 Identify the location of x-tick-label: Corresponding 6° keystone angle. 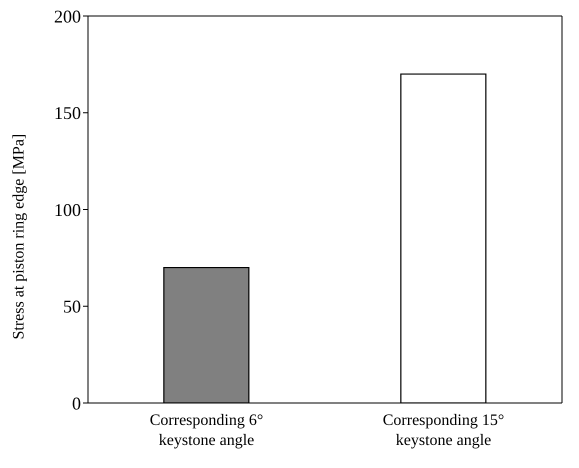
(207, 430).